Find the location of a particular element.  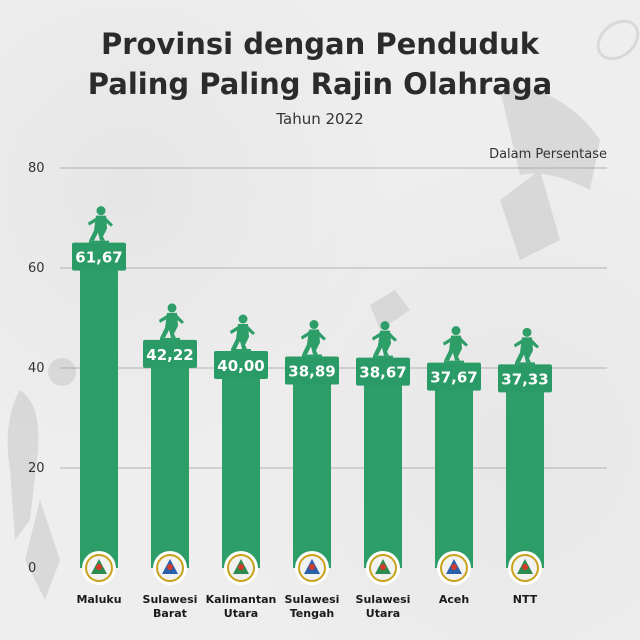

data-label: 37,33 is located at coordinates (524, 379).